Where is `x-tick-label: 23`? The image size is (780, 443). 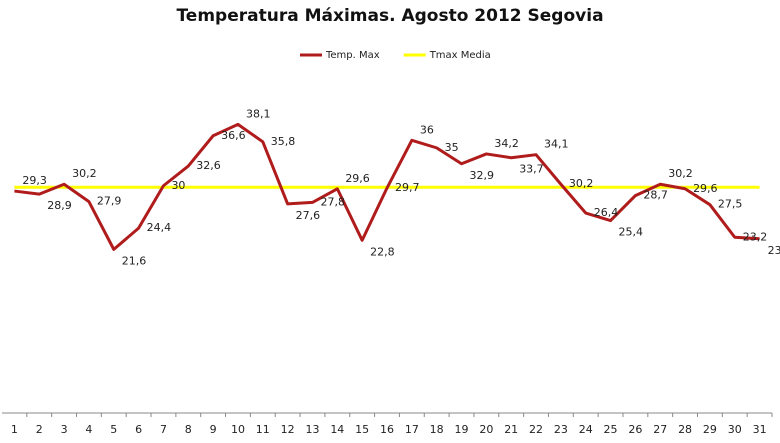
x-tick-label: 23 is located at coordinates (561, 429).